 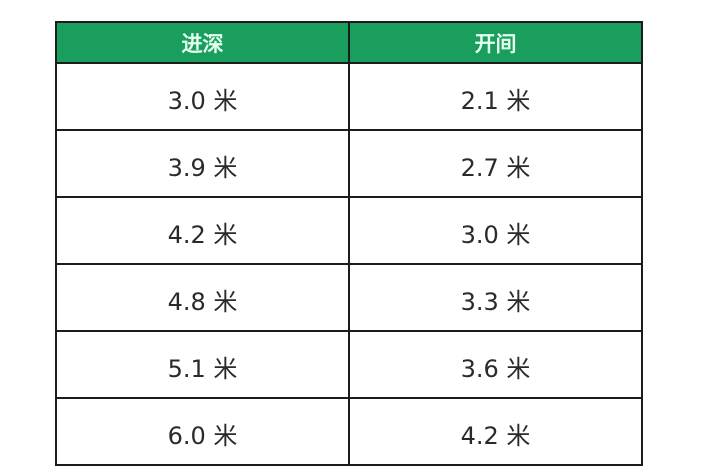 I want to click on cell-depth: 3.9 米, so click(x=202, y=163).